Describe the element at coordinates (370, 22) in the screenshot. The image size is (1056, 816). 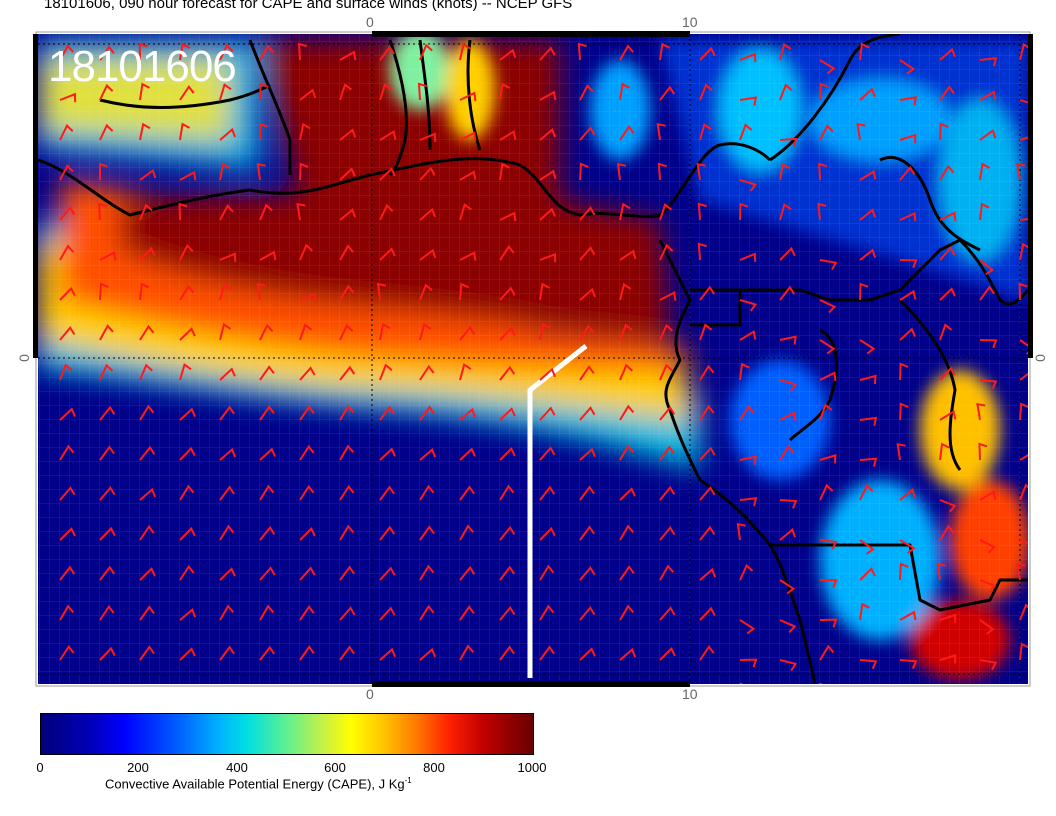
I see `top-lon-label-0: 0` at that location.